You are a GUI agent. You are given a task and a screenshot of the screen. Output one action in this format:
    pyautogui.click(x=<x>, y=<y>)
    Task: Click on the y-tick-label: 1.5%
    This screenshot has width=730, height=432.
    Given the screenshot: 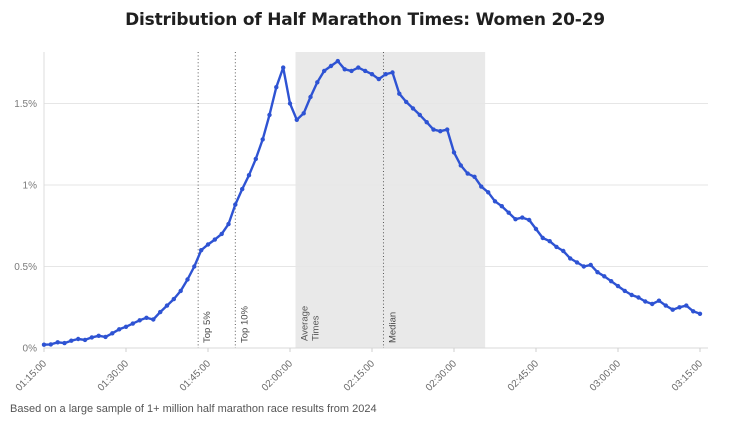 What is the action you would take?
    pyautogui.click(x=25, y=104)
    